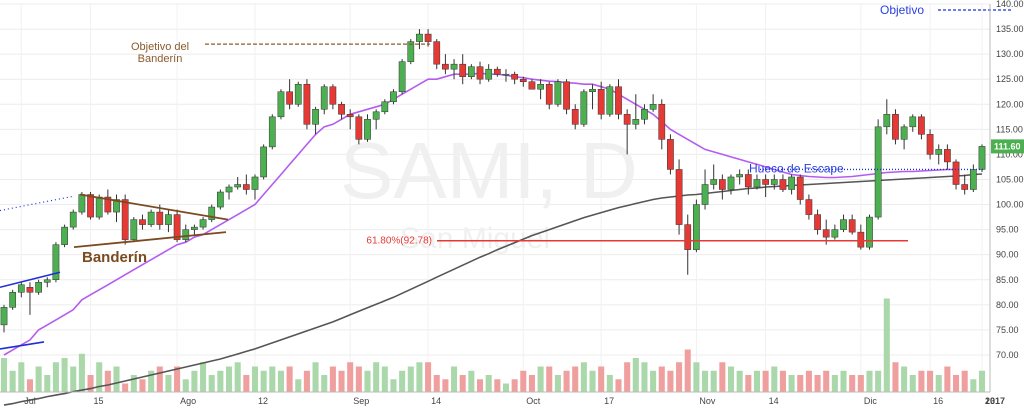 The height and width of the screenshot is (408, 1024). What do you see at coordinates (870, 401) in the screenshot?
I see `x-tick-label: Dic` at bounding box center [870, 401].